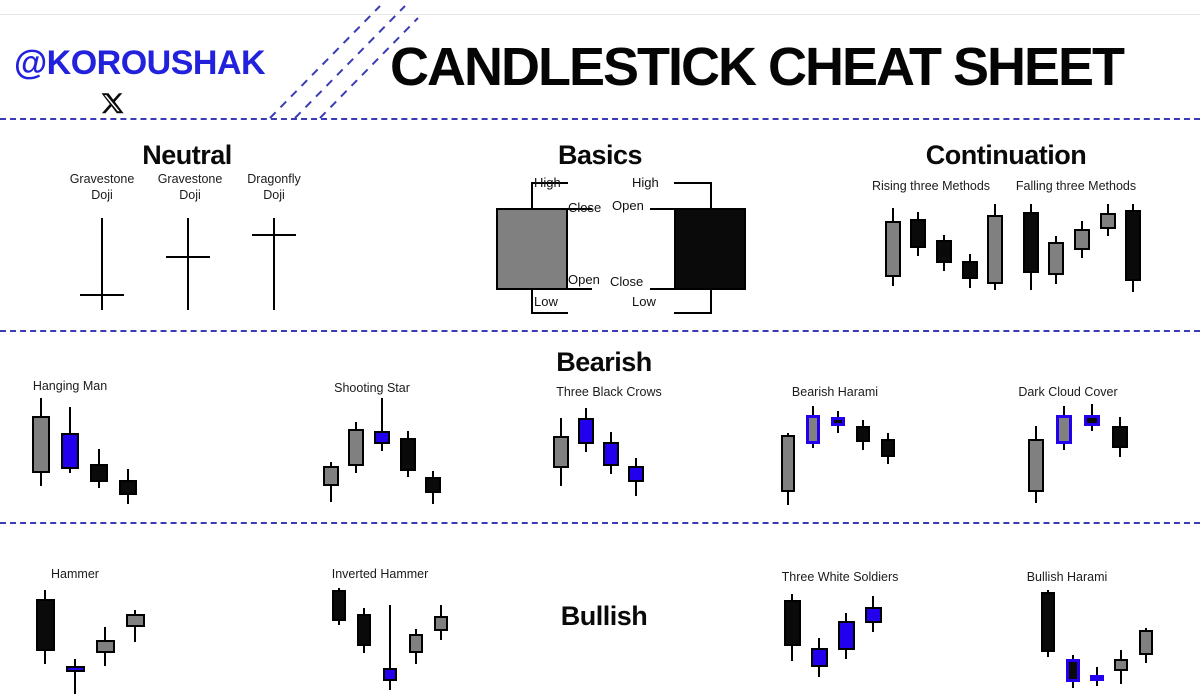 The image size is (1200, 695). I want to click on anatomy-label-open: Open, so click(628, 205).